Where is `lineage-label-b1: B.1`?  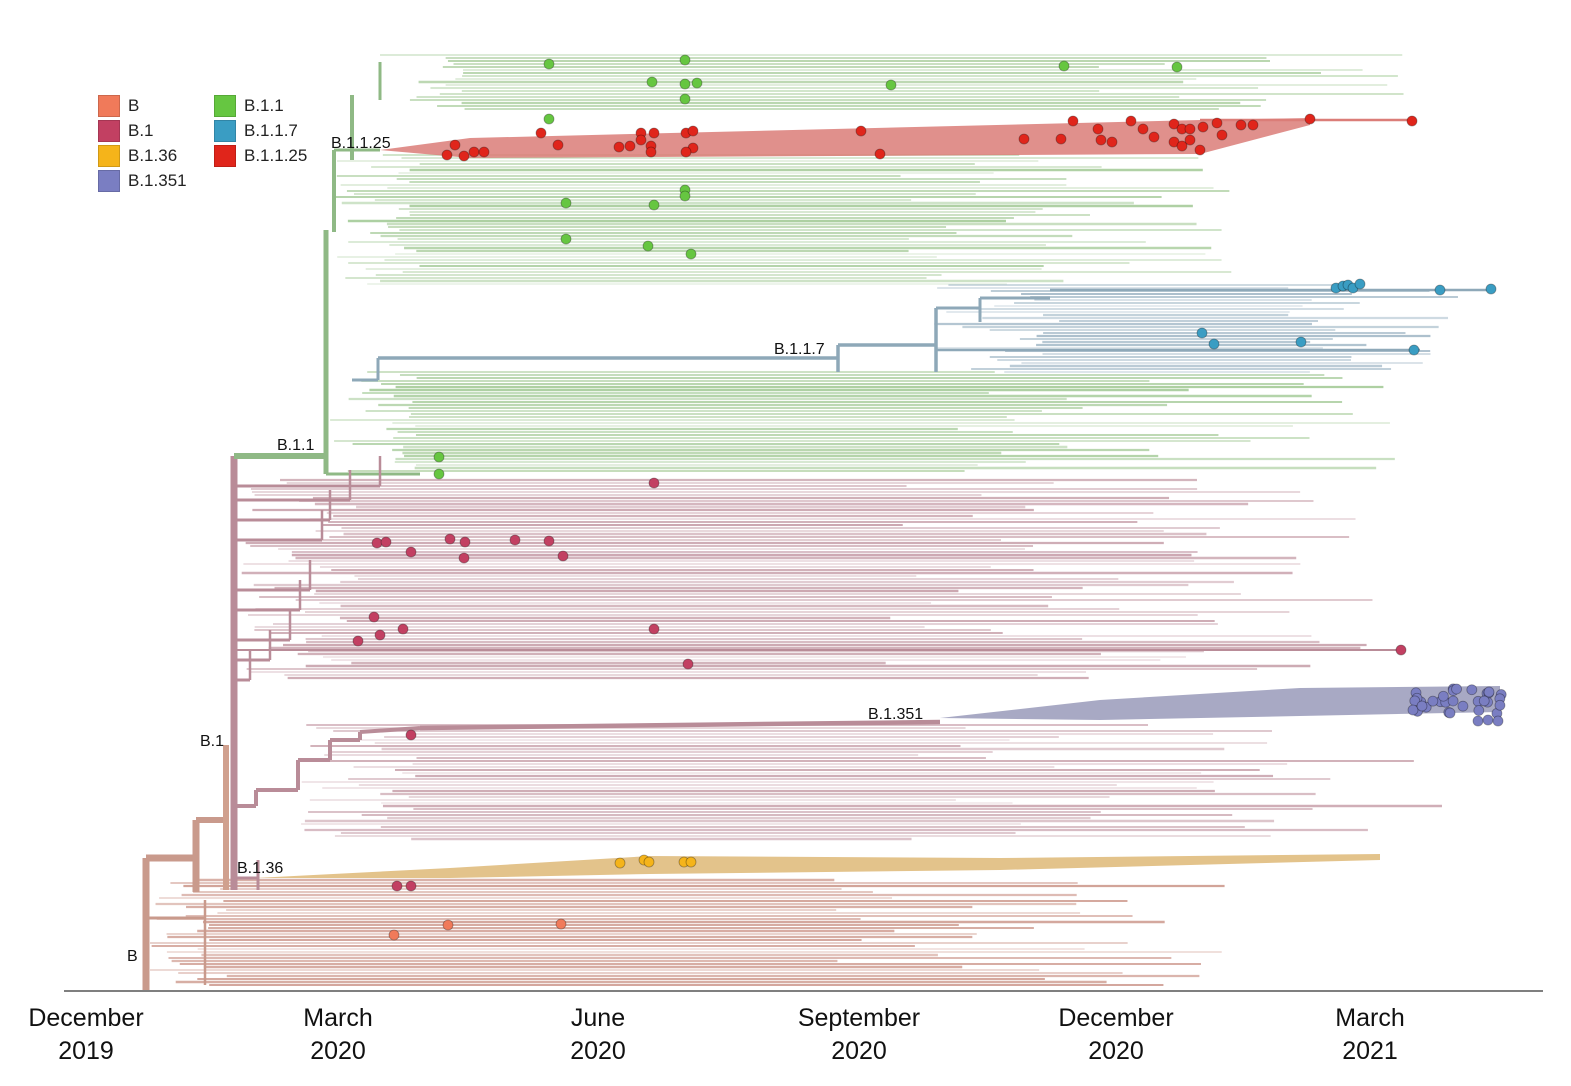 lineage-label-b1: B.1 is located at coordinates (212, 741).